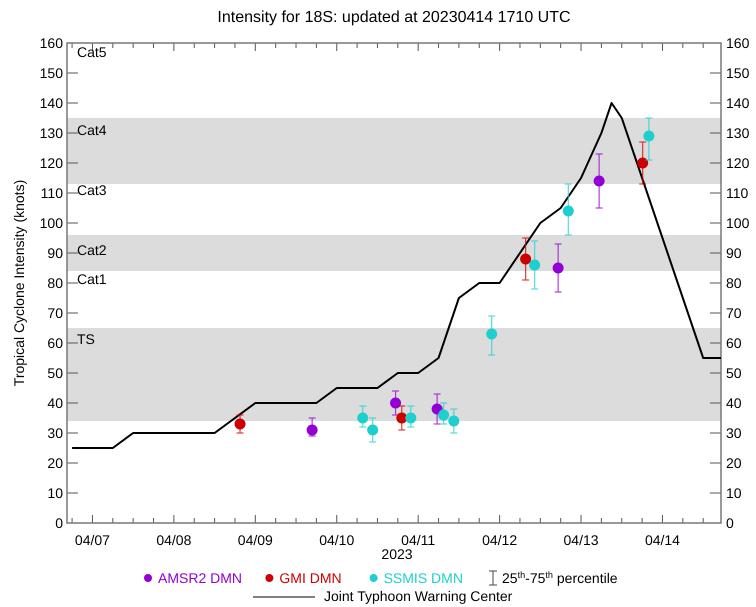  I want to click on y2-tick-label: 150, so click(738, 72).